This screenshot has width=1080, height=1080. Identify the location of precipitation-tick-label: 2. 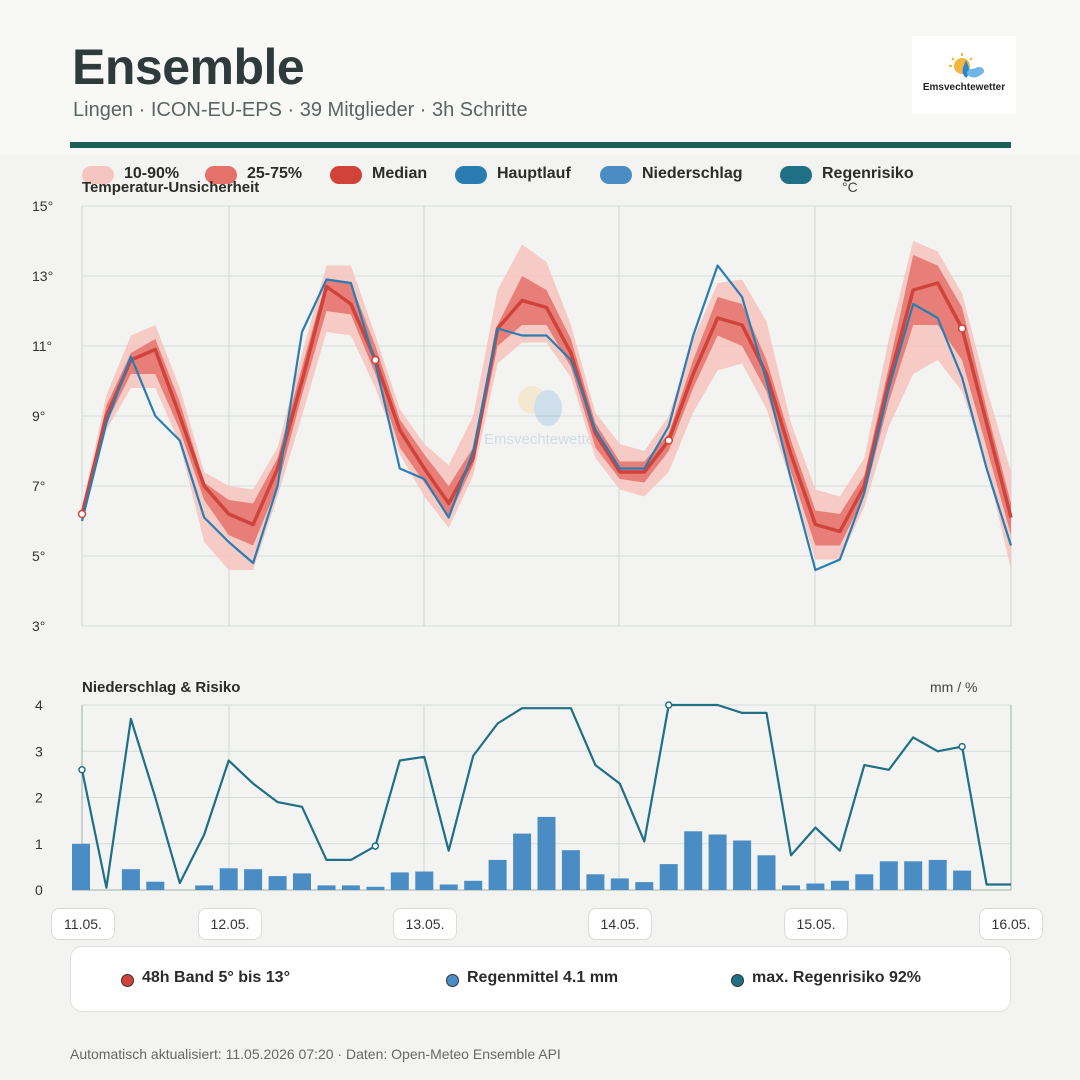
(39, 798).